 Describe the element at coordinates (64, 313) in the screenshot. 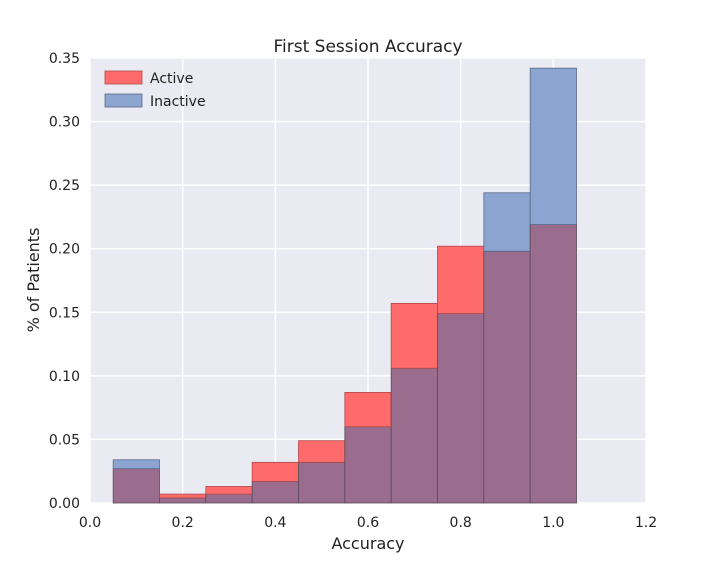

I see `y-tick-label: 0.15` at that location.